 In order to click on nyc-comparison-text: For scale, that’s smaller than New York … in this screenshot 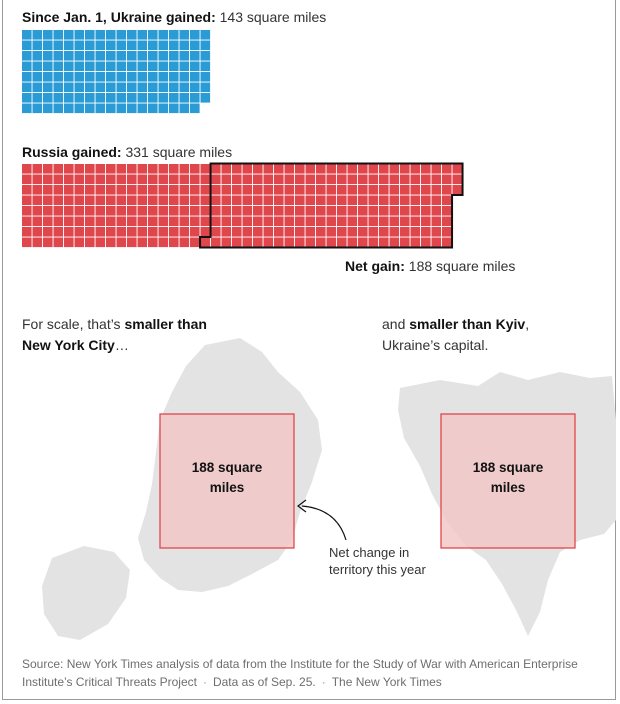, I will do `click(114, 334)`.